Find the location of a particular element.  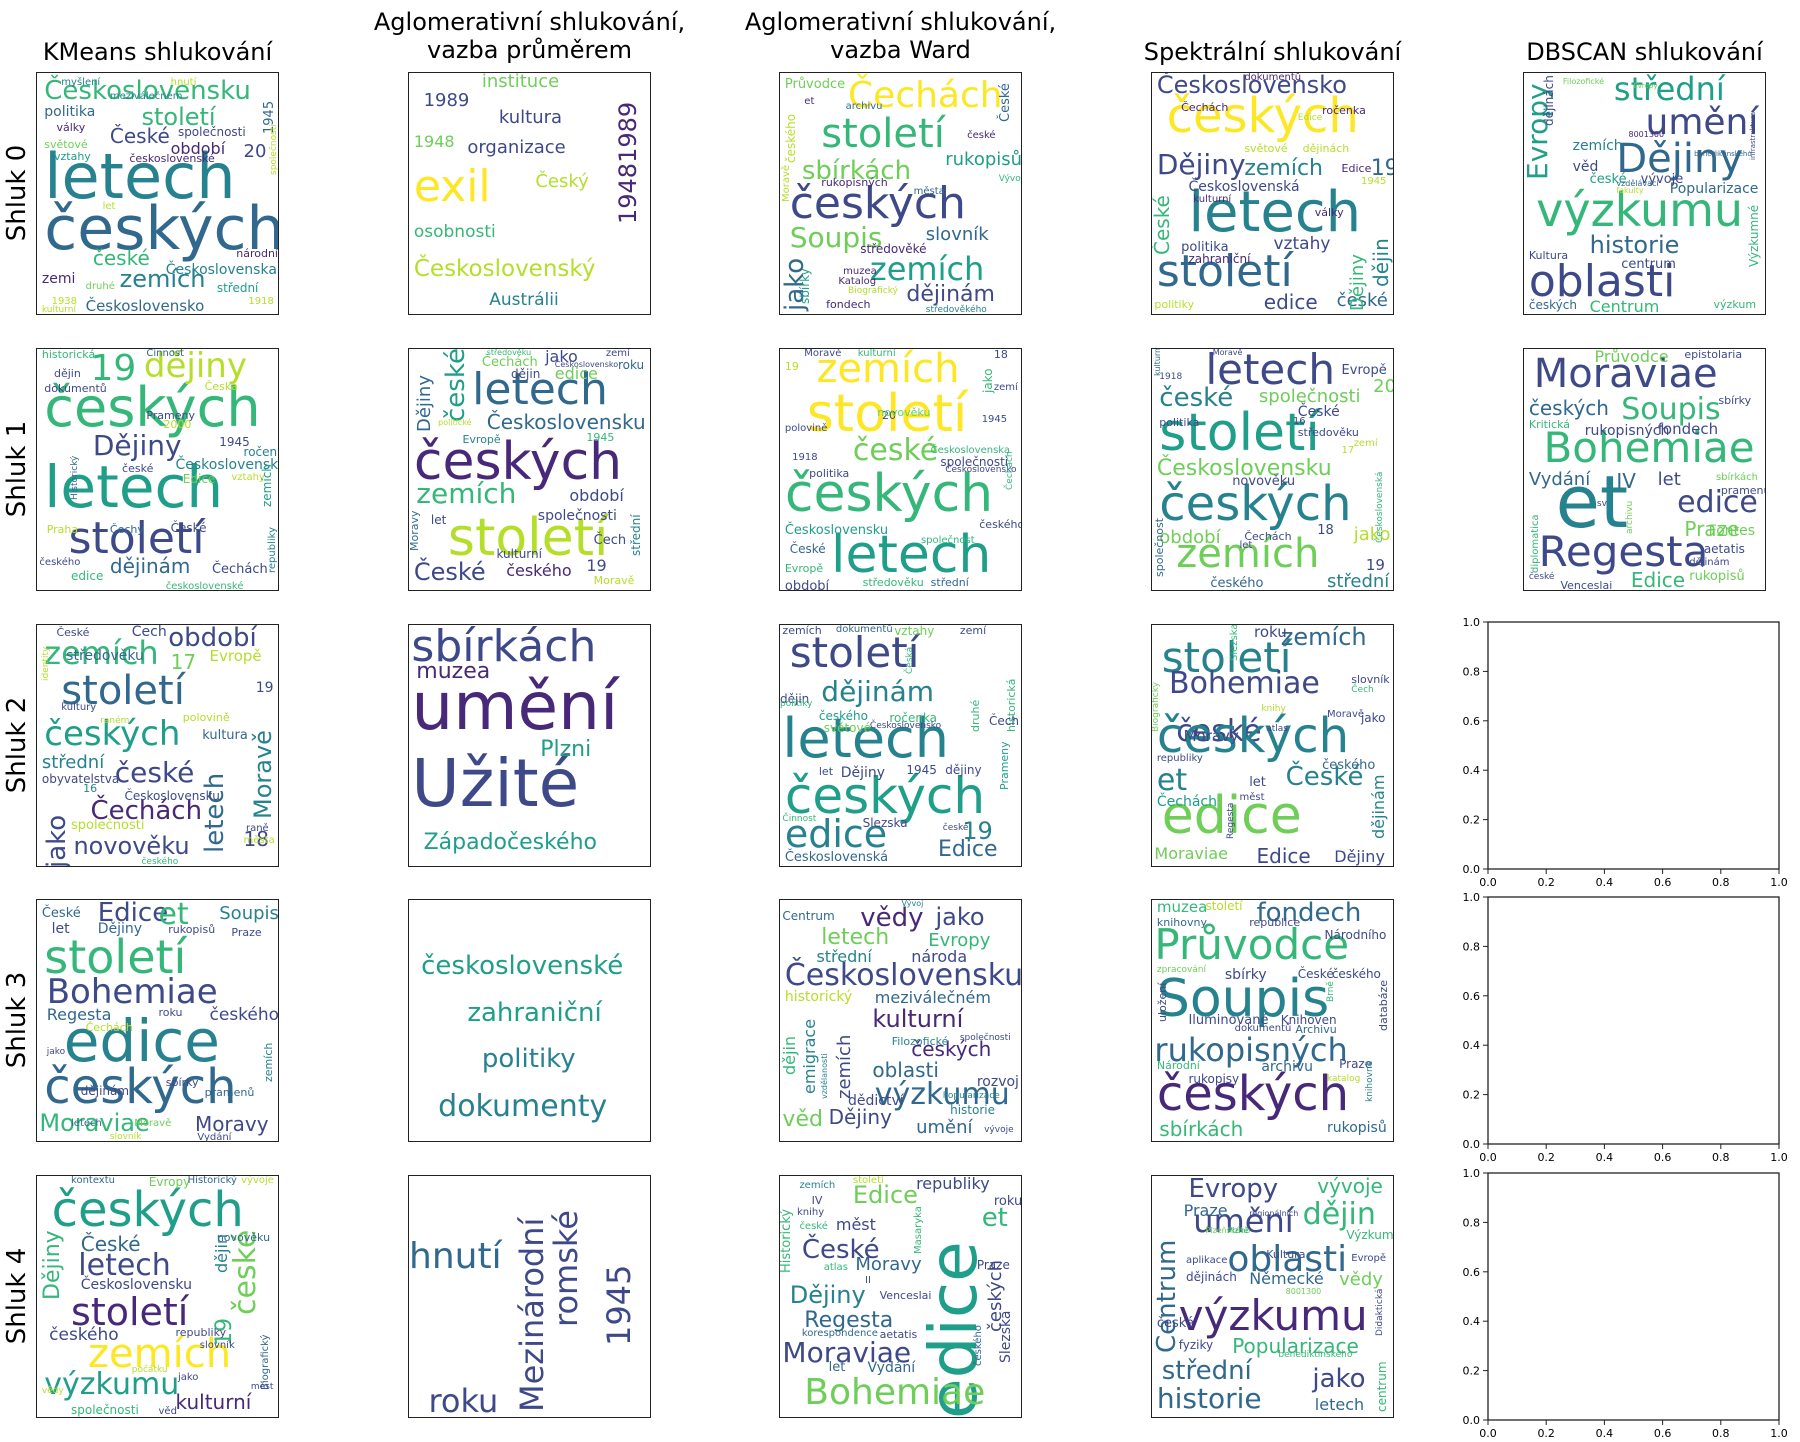

cloud-word: Československý is located at coordinates (505, 269).